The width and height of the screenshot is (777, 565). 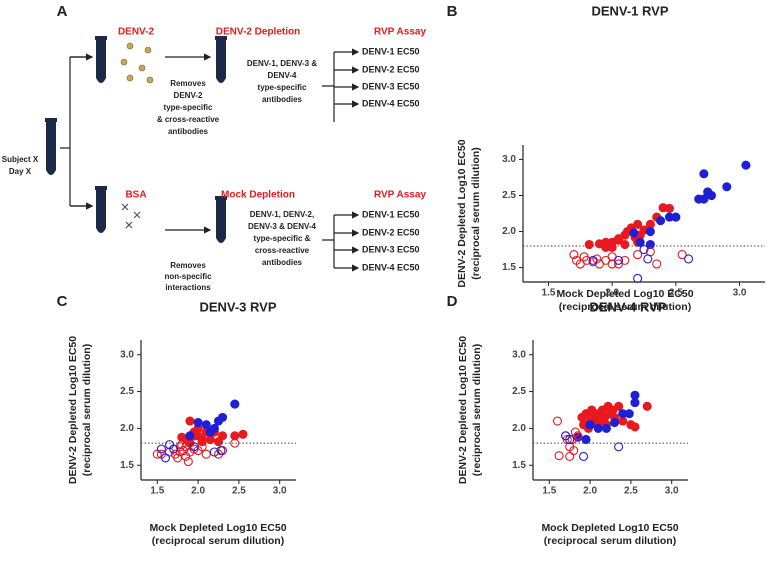 I want to click on subject-label: Subject X, so click(x=20, y=159).